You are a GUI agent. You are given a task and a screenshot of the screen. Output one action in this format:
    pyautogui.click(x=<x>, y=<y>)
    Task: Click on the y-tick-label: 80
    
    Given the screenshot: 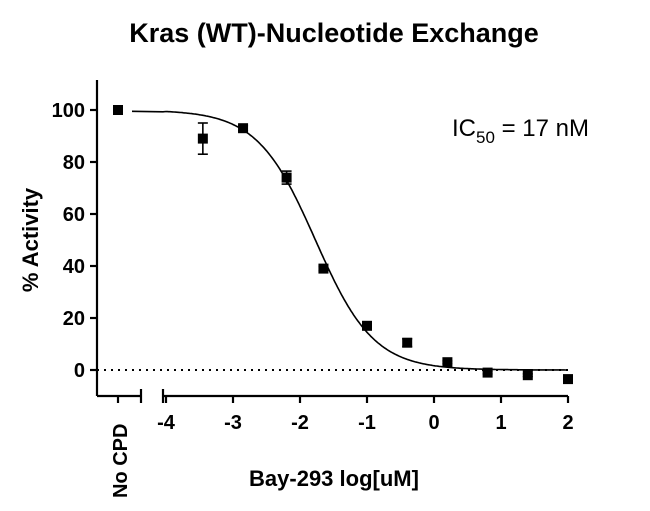 What is the action you would take?
    pyautogui.click(x=74, y=163)
    